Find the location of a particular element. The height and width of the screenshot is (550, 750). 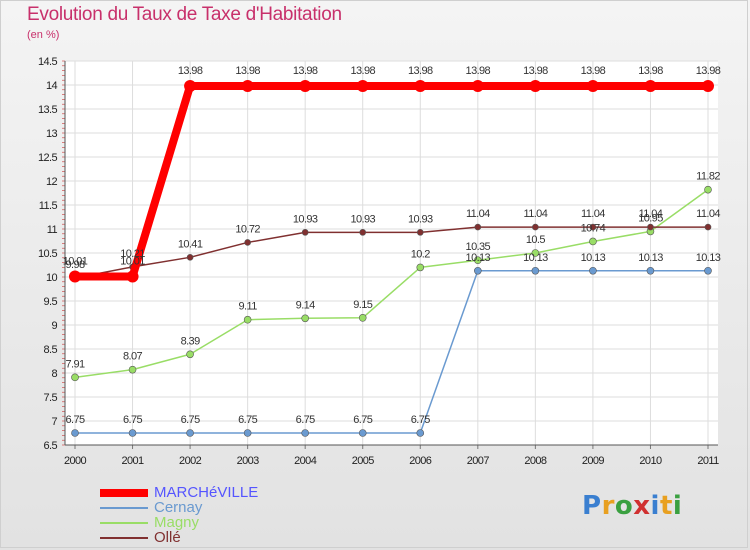

data-label: 10.74 is located at coordinates (593, 228).